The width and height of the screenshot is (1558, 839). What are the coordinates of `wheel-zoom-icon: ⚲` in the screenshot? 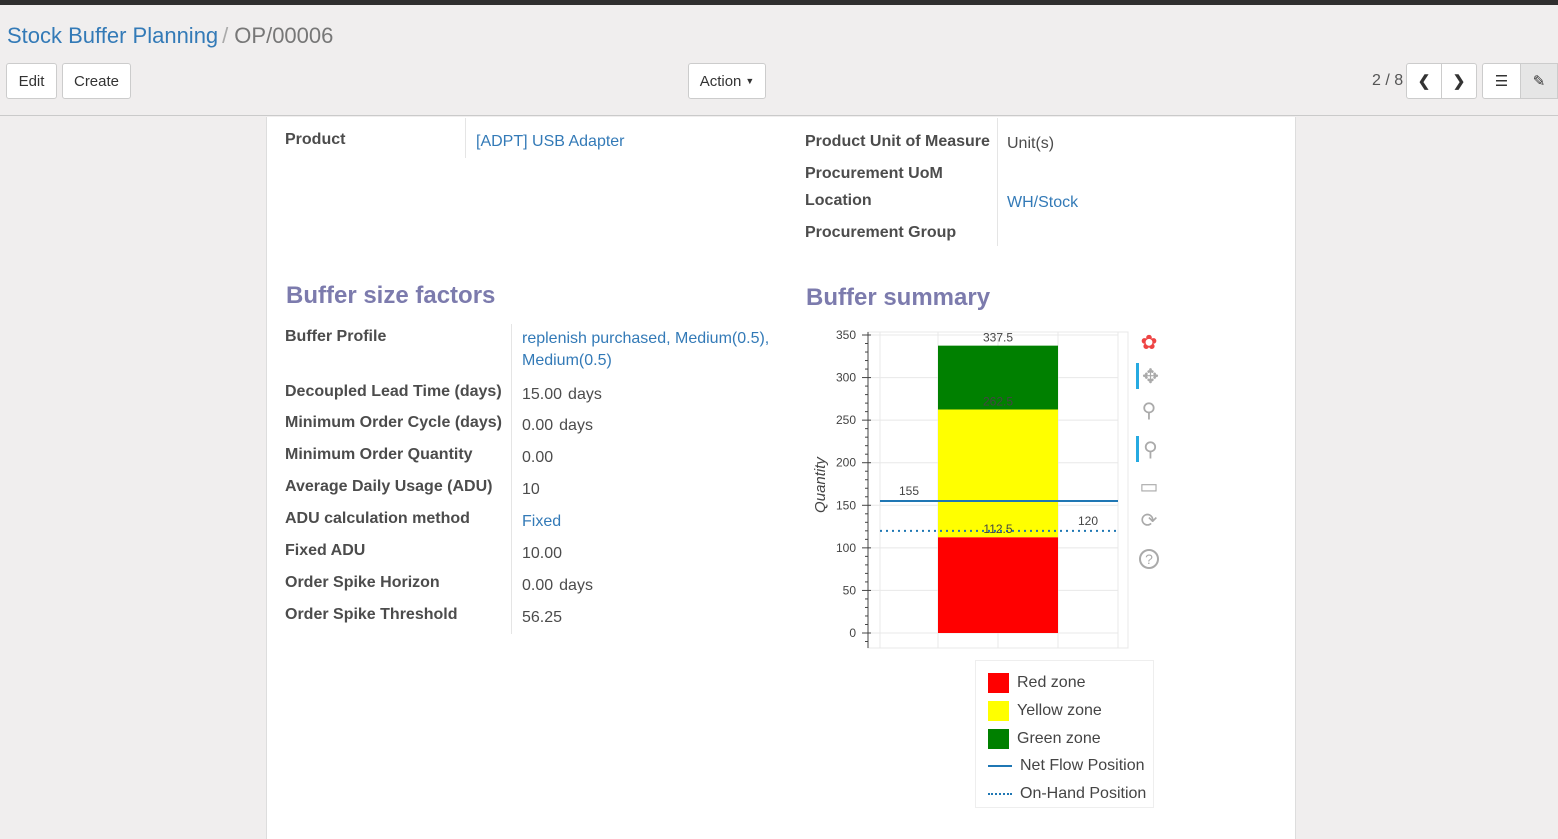 It's located at (1149, 449).